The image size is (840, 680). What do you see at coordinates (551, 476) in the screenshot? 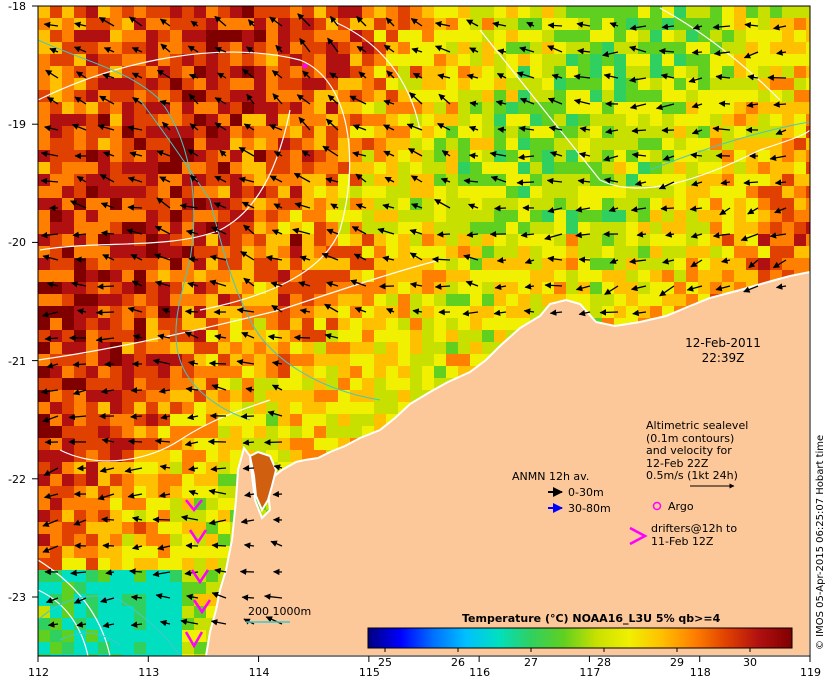
I see `anmn-legend-title: ANMN 12h av.` at bounding box center [551, 476].